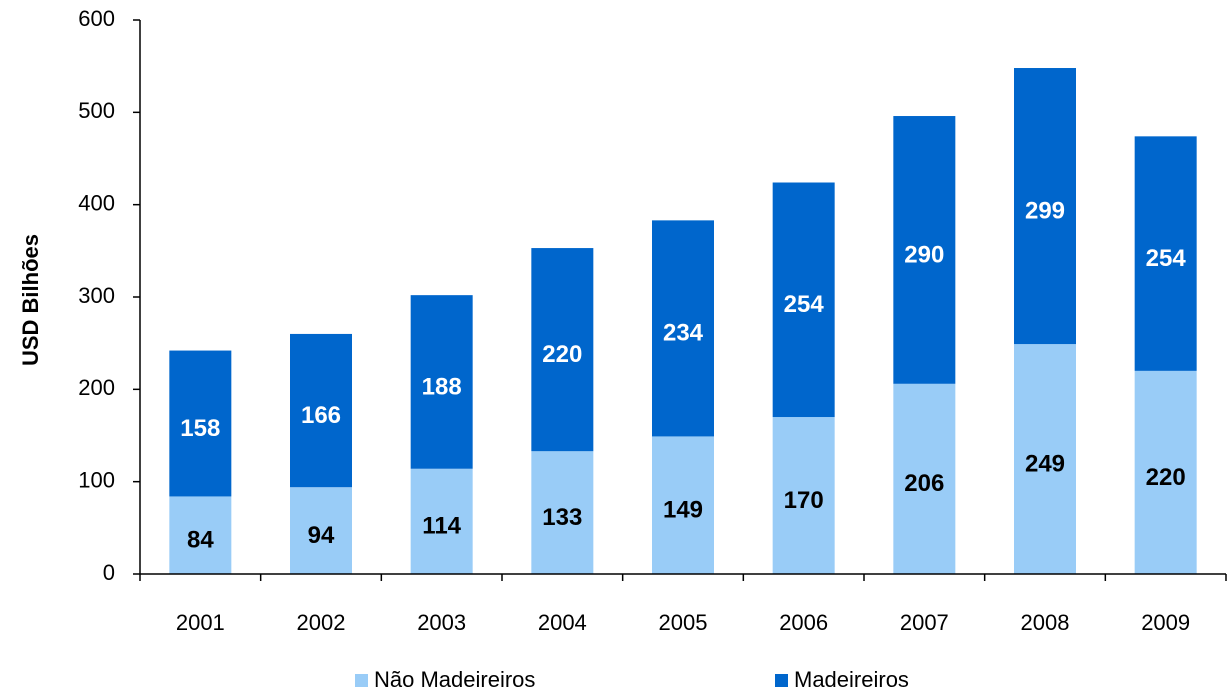  I want to click on y-tick-label: 200, so click(96, 387).